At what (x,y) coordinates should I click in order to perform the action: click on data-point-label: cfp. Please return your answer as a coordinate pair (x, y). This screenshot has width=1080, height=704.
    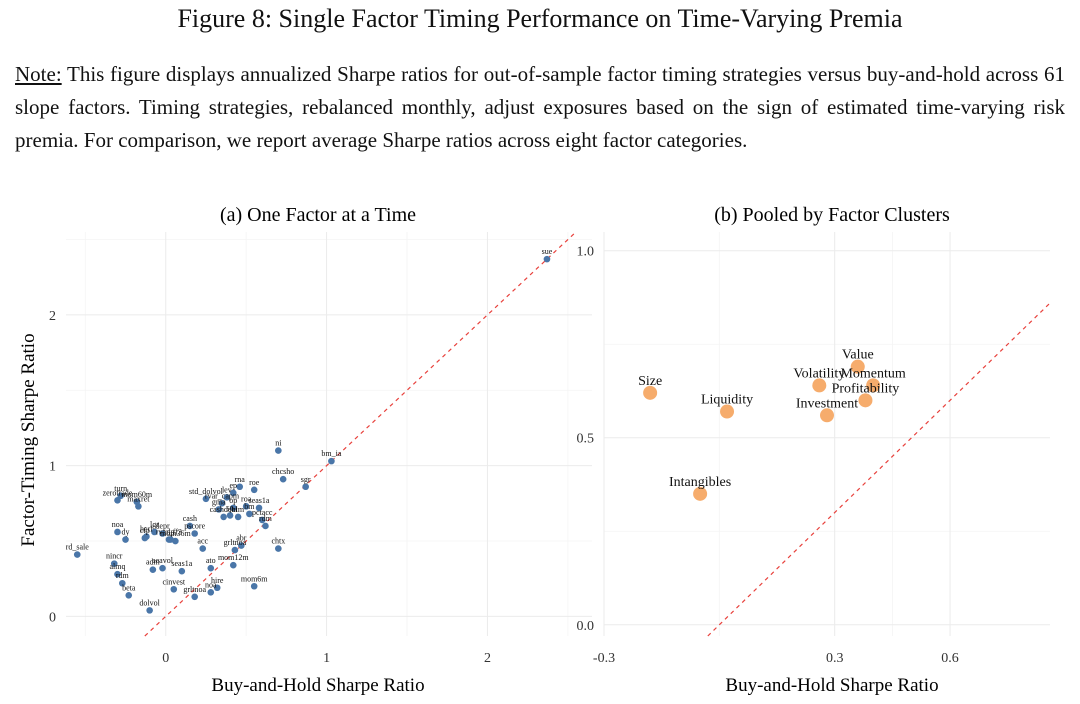
    Looking at the image, I should click on (145, 530).